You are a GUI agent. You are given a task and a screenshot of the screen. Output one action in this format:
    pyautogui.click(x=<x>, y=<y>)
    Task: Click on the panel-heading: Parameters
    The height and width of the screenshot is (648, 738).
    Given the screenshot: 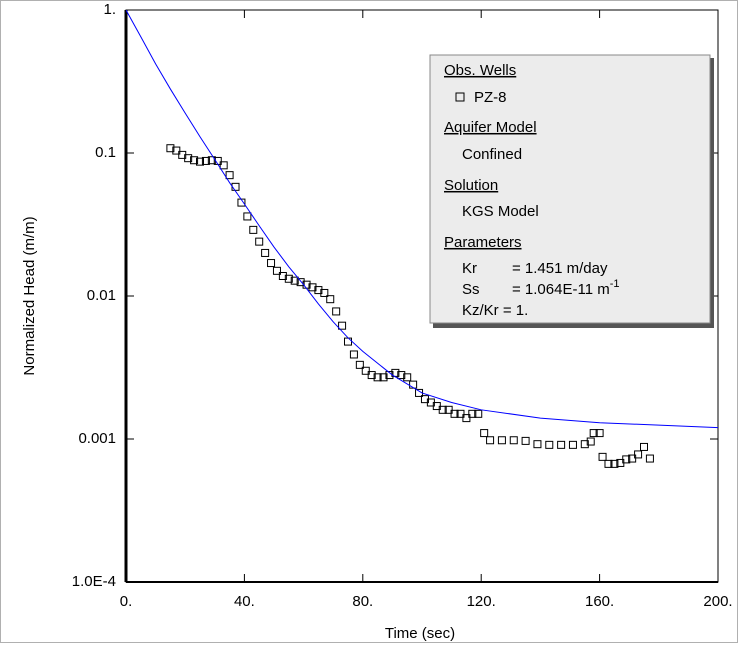 What is the action you would take?
    pyautogui.click(x=483, y=242)
    